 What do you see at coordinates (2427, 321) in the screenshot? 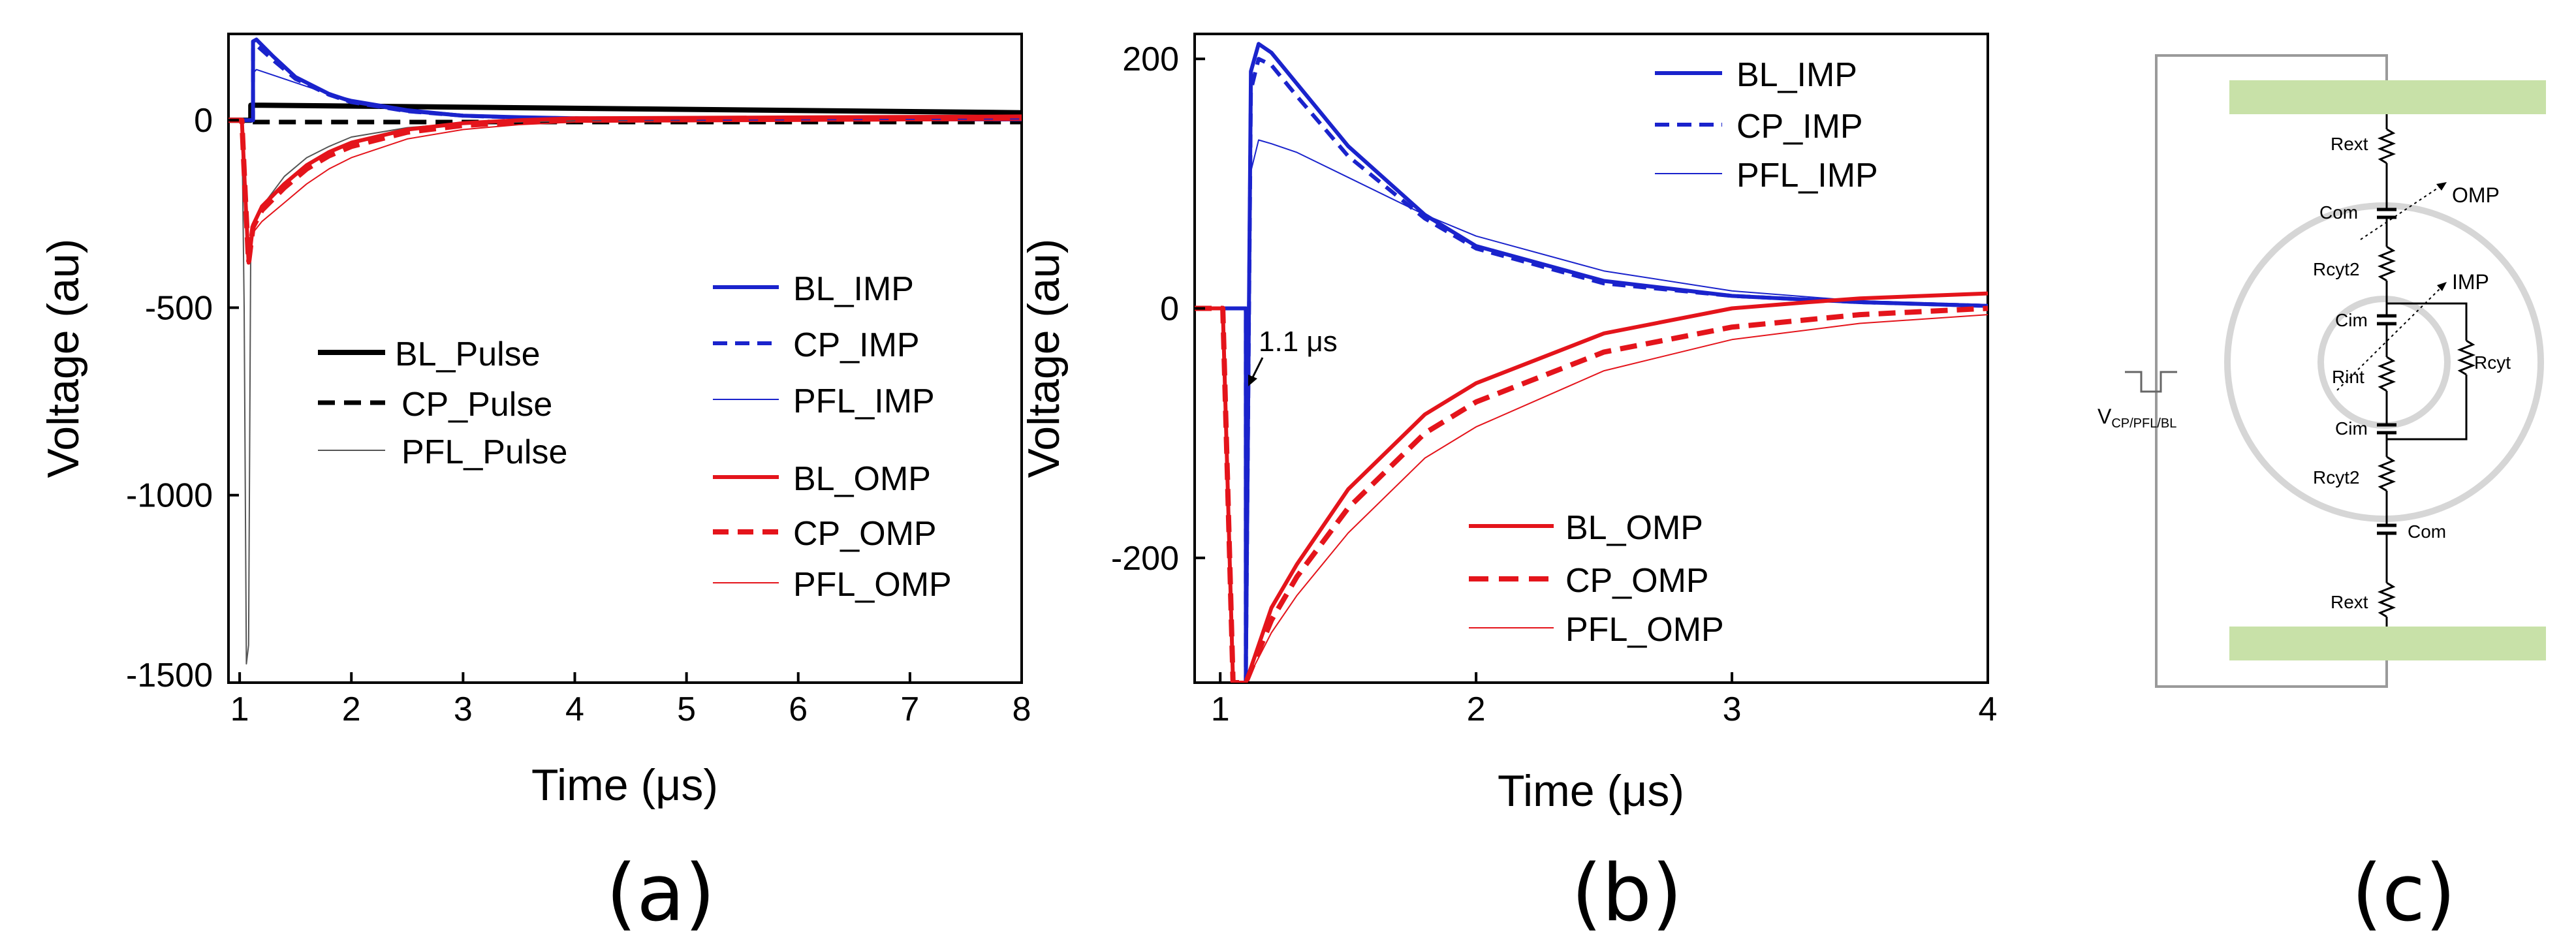
I see `rcyt-branch-top` at bounding box center [2427, 321].